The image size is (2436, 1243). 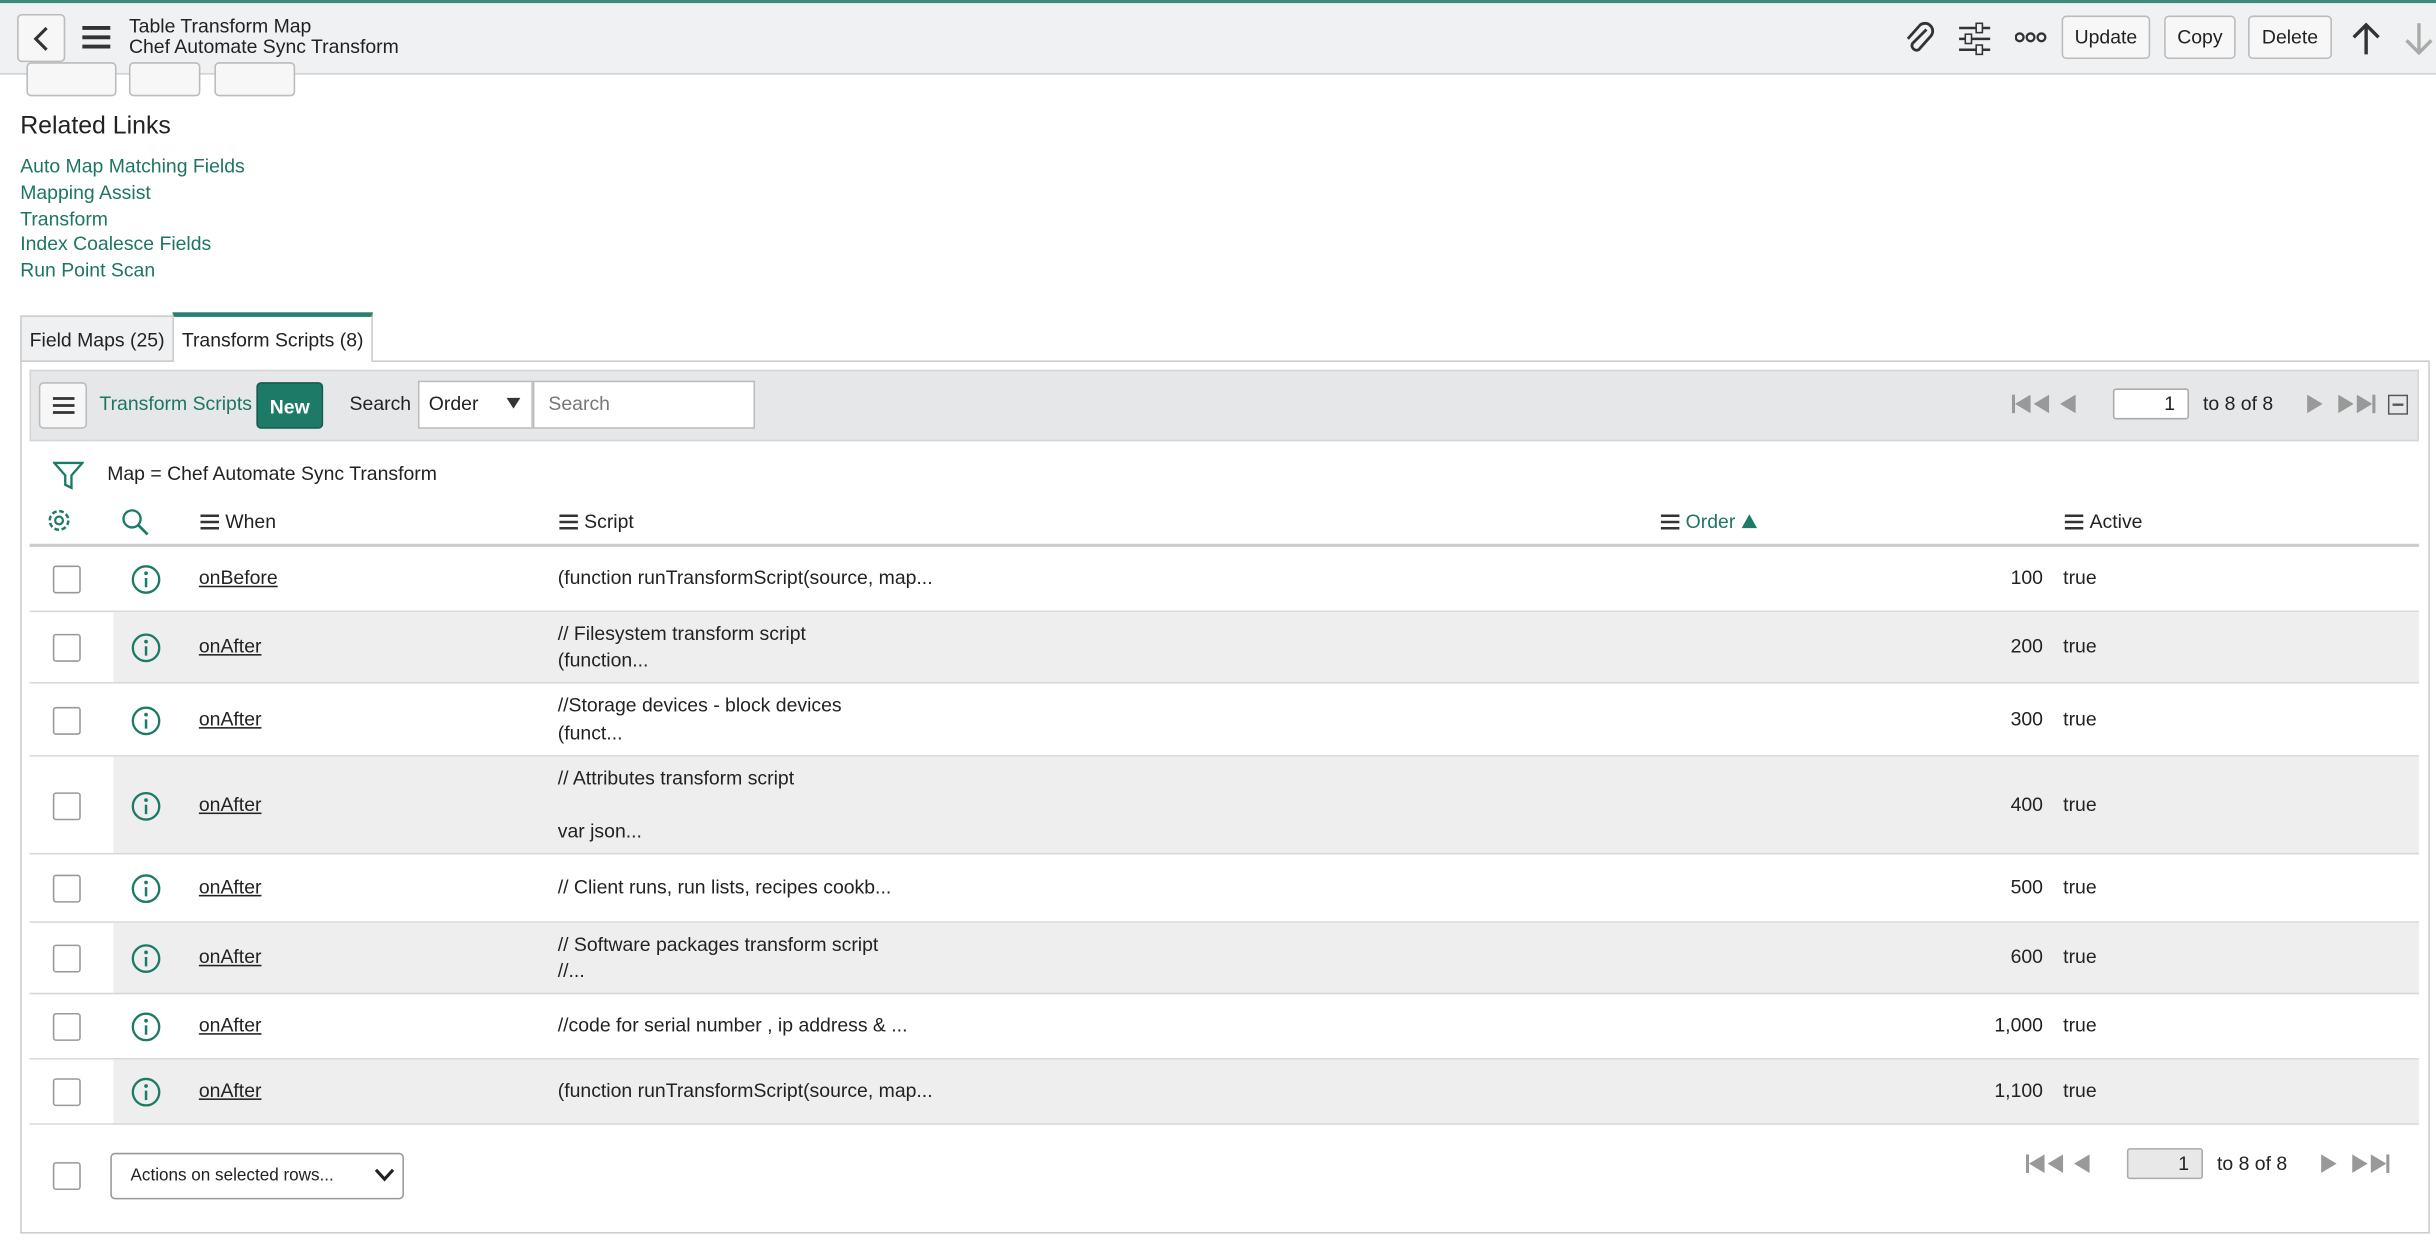 I want to click on related-link: Index Coalesce Fields, so click(x=116, y=244).